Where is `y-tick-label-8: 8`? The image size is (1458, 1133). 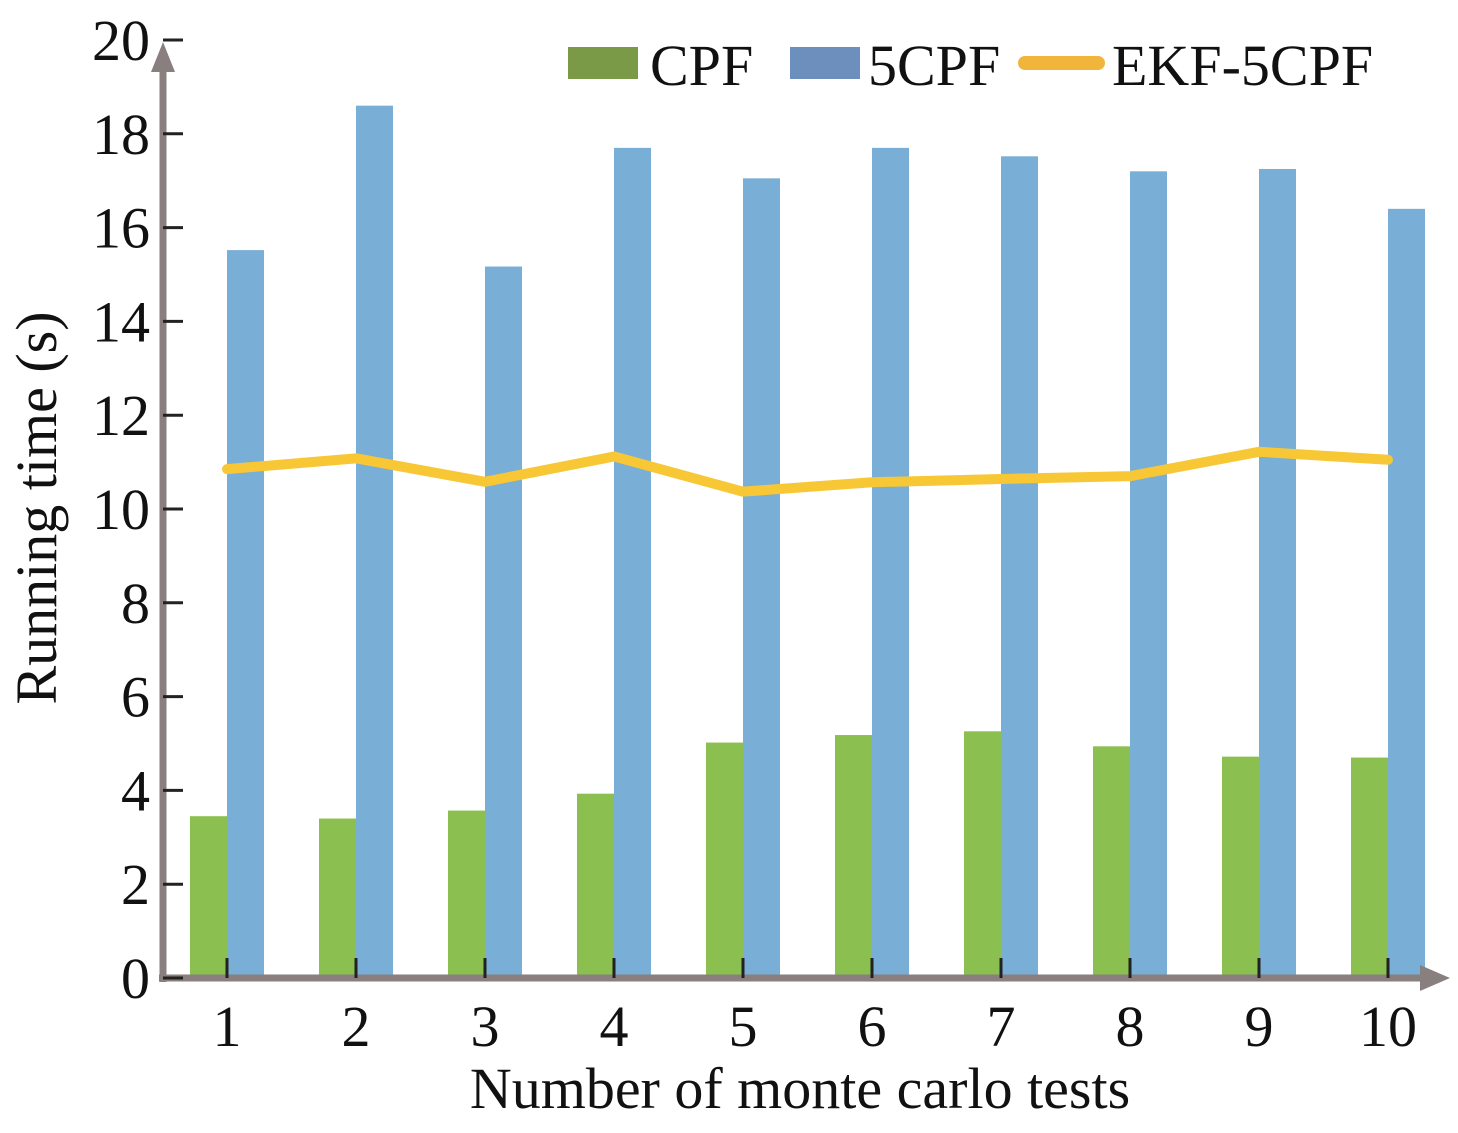 y-tick-label-8: 8 is located at coordinates (135, 603).